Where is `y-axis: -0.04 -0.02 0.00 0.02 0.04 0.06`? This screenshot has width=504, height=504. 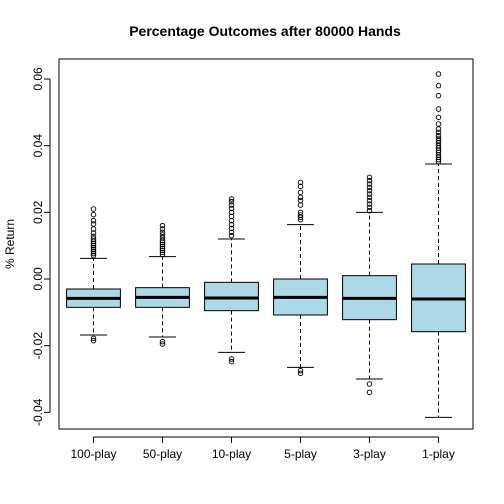 y-axis: -0.04 -0.02 0.00 0.02 0.04 0.06 is located at coordinates (41, 246).